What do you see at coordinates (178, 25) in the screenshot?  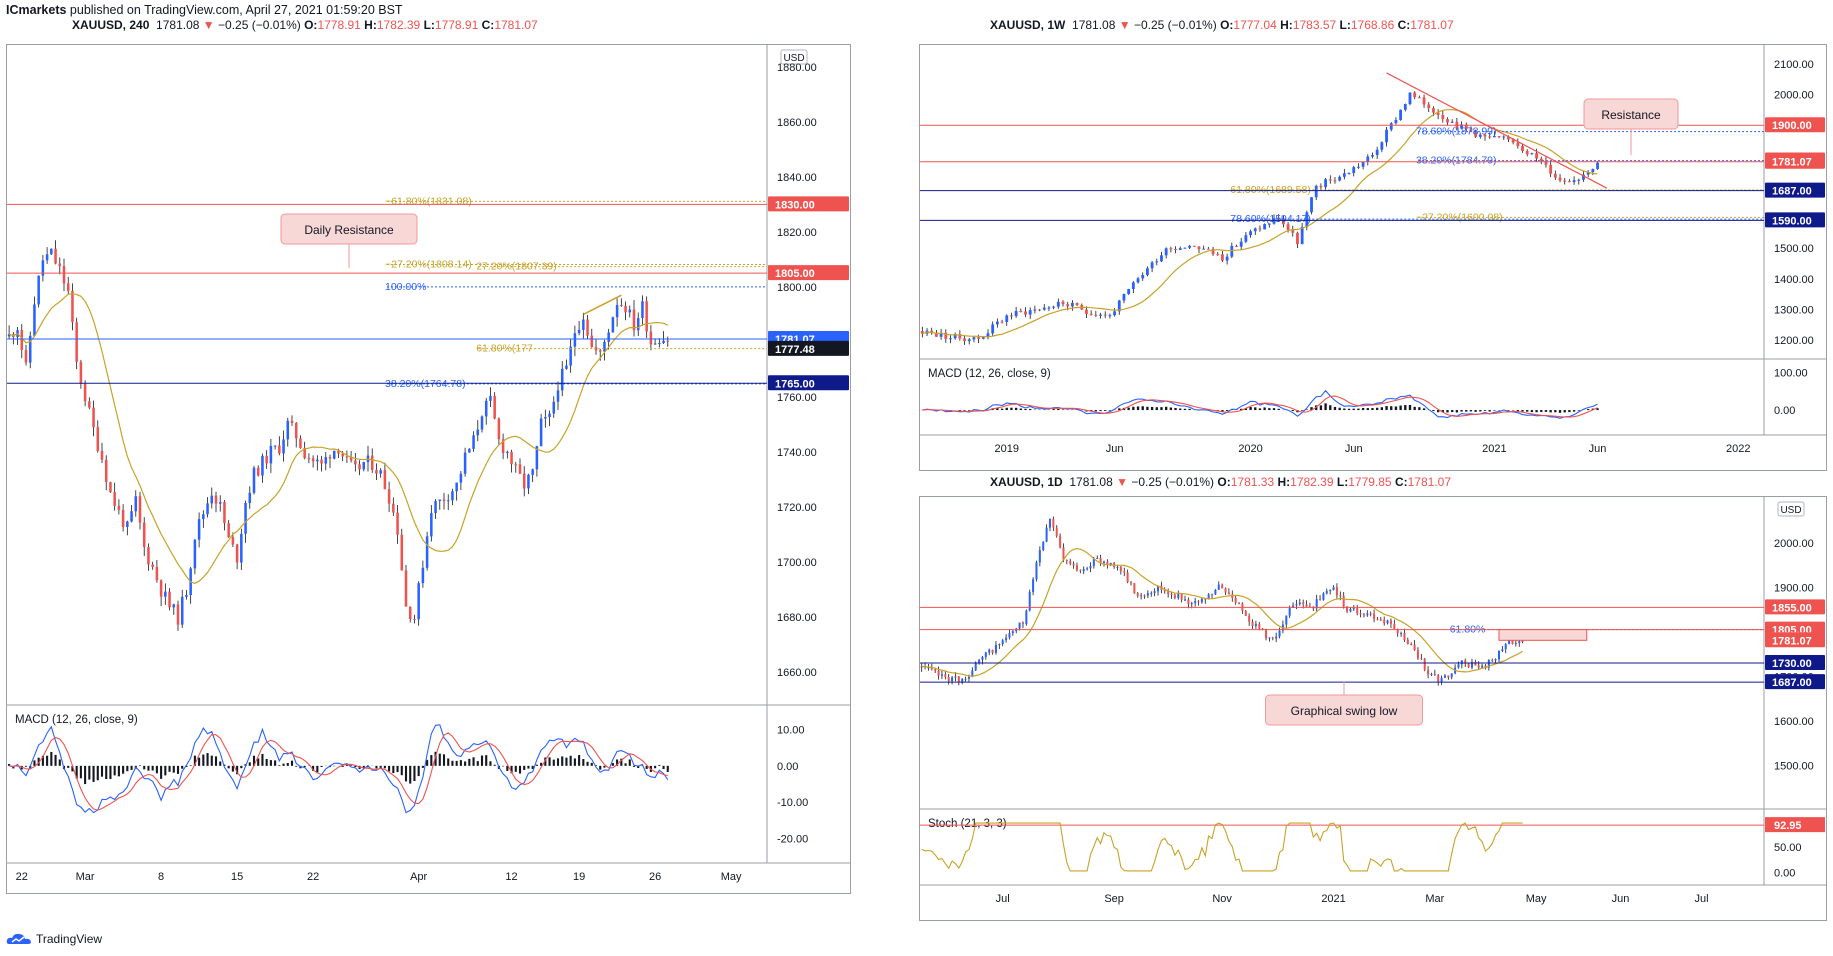 I see `h4-last: 1781.08` at bounding box center [178, 25].